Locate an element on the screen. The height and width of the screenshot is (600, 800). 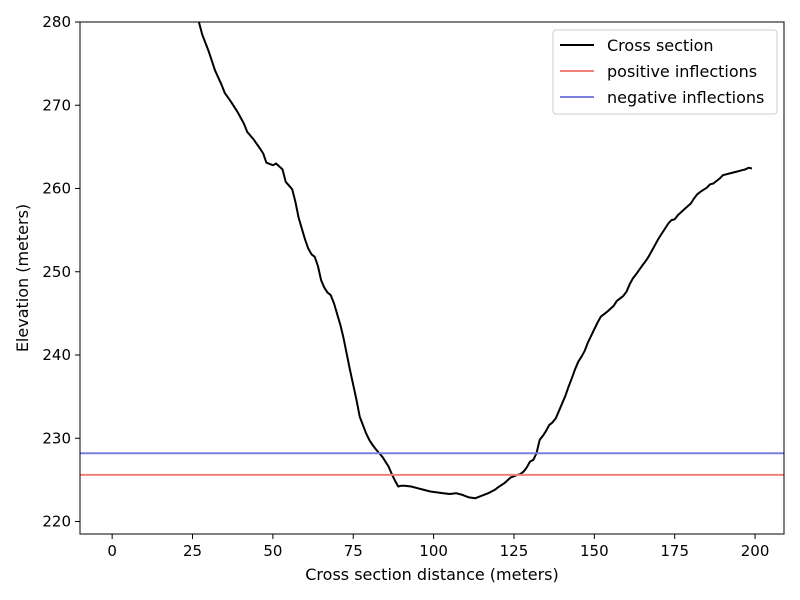
legend-label-1: positive inflections is located at coordinates (682, 71).